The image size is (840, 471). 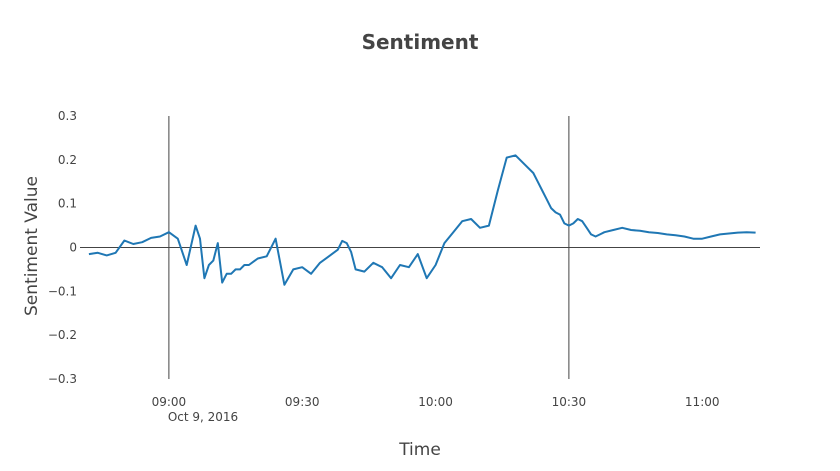 I want to click on y-tick-label: −0.2, so click(x=62, y=335).